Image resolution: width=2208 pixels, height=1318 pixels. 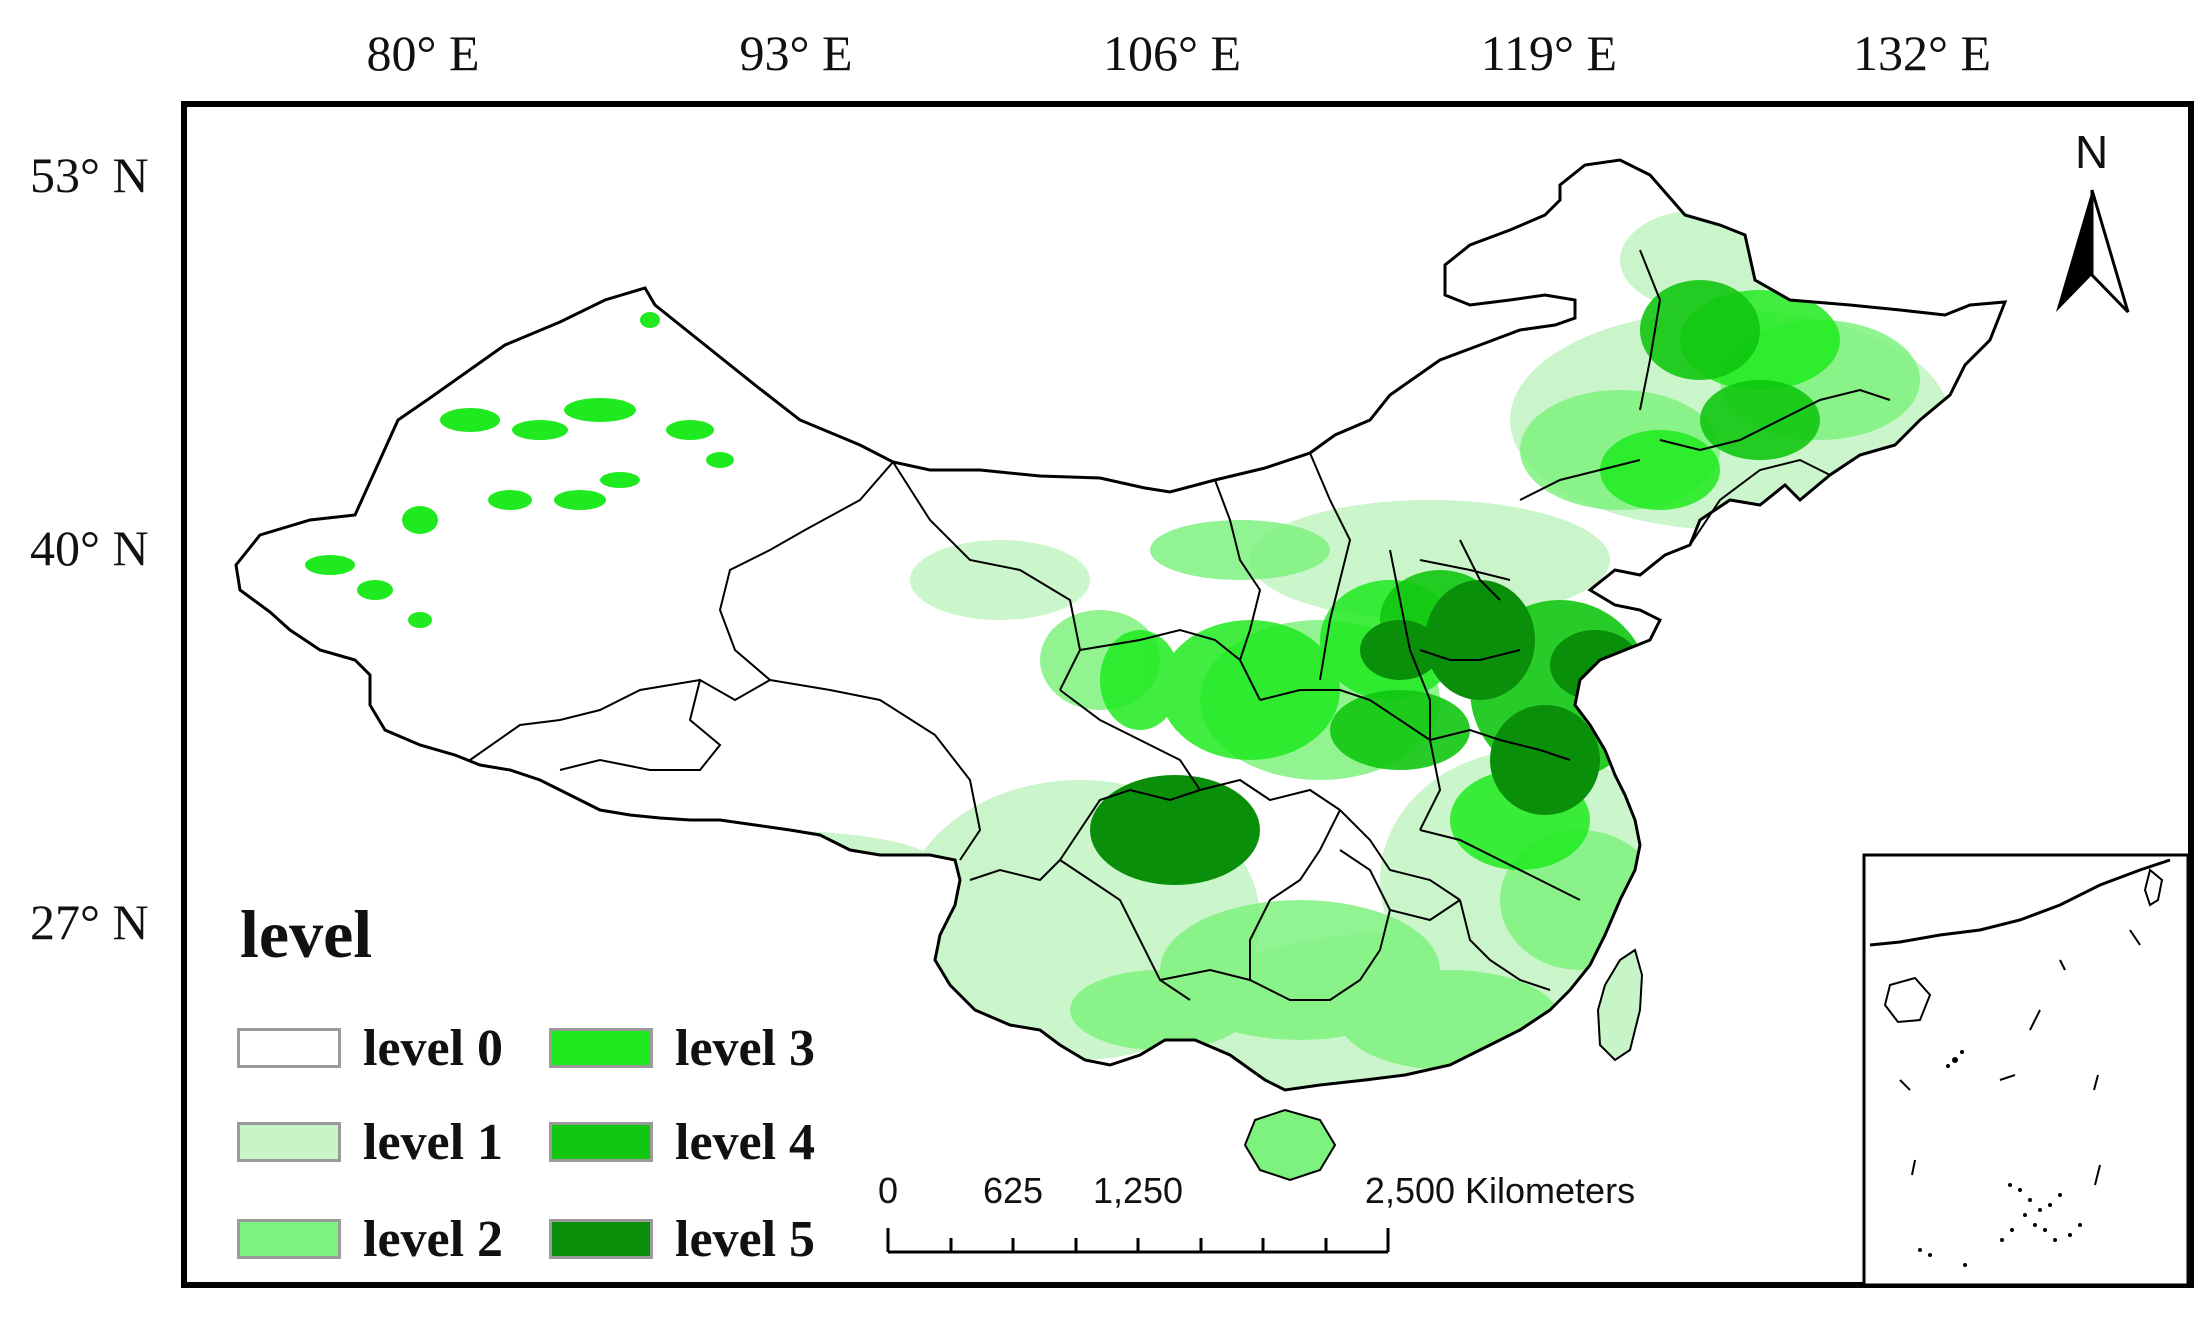 I want to click on longitude-label-119e: 119° E, so click(x=1549, y=53).